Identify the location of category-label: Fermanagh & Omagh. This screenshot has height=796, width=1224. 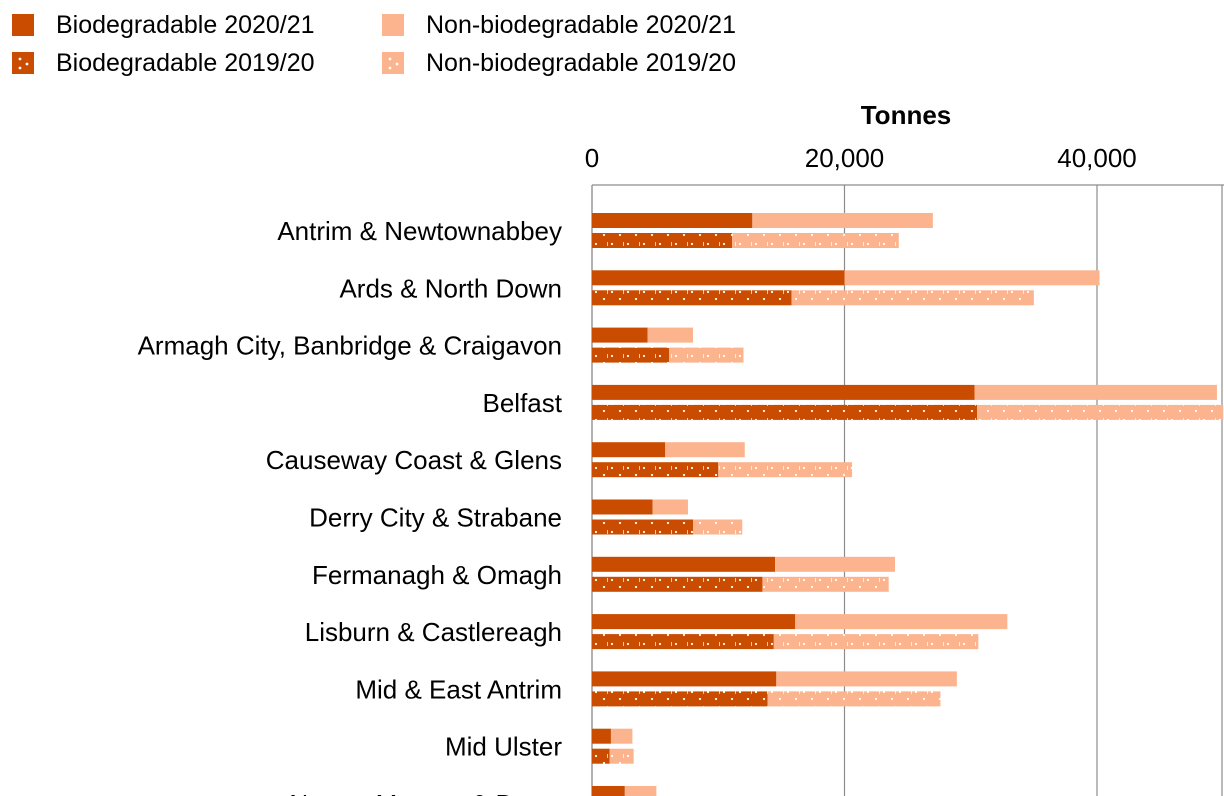
(437, 575).